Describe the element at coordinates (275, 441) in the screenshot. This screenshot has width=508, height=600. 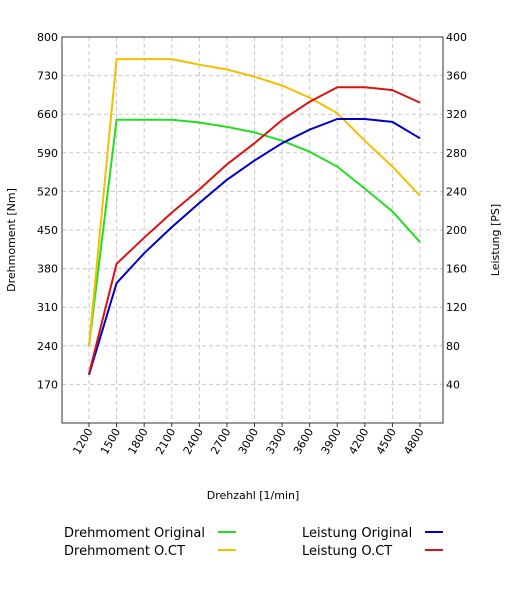
I see `x-tick-label: 3300` at that location.